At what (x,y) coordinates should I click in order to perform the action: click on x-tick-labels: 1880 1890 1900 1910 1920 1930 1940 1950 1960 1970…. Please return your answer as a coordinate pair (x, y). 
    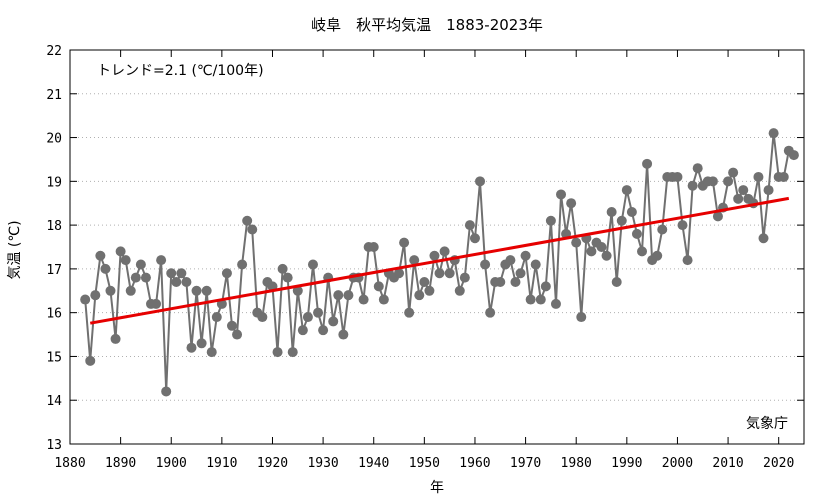
    Looking at the image, I should click on (424, 463).